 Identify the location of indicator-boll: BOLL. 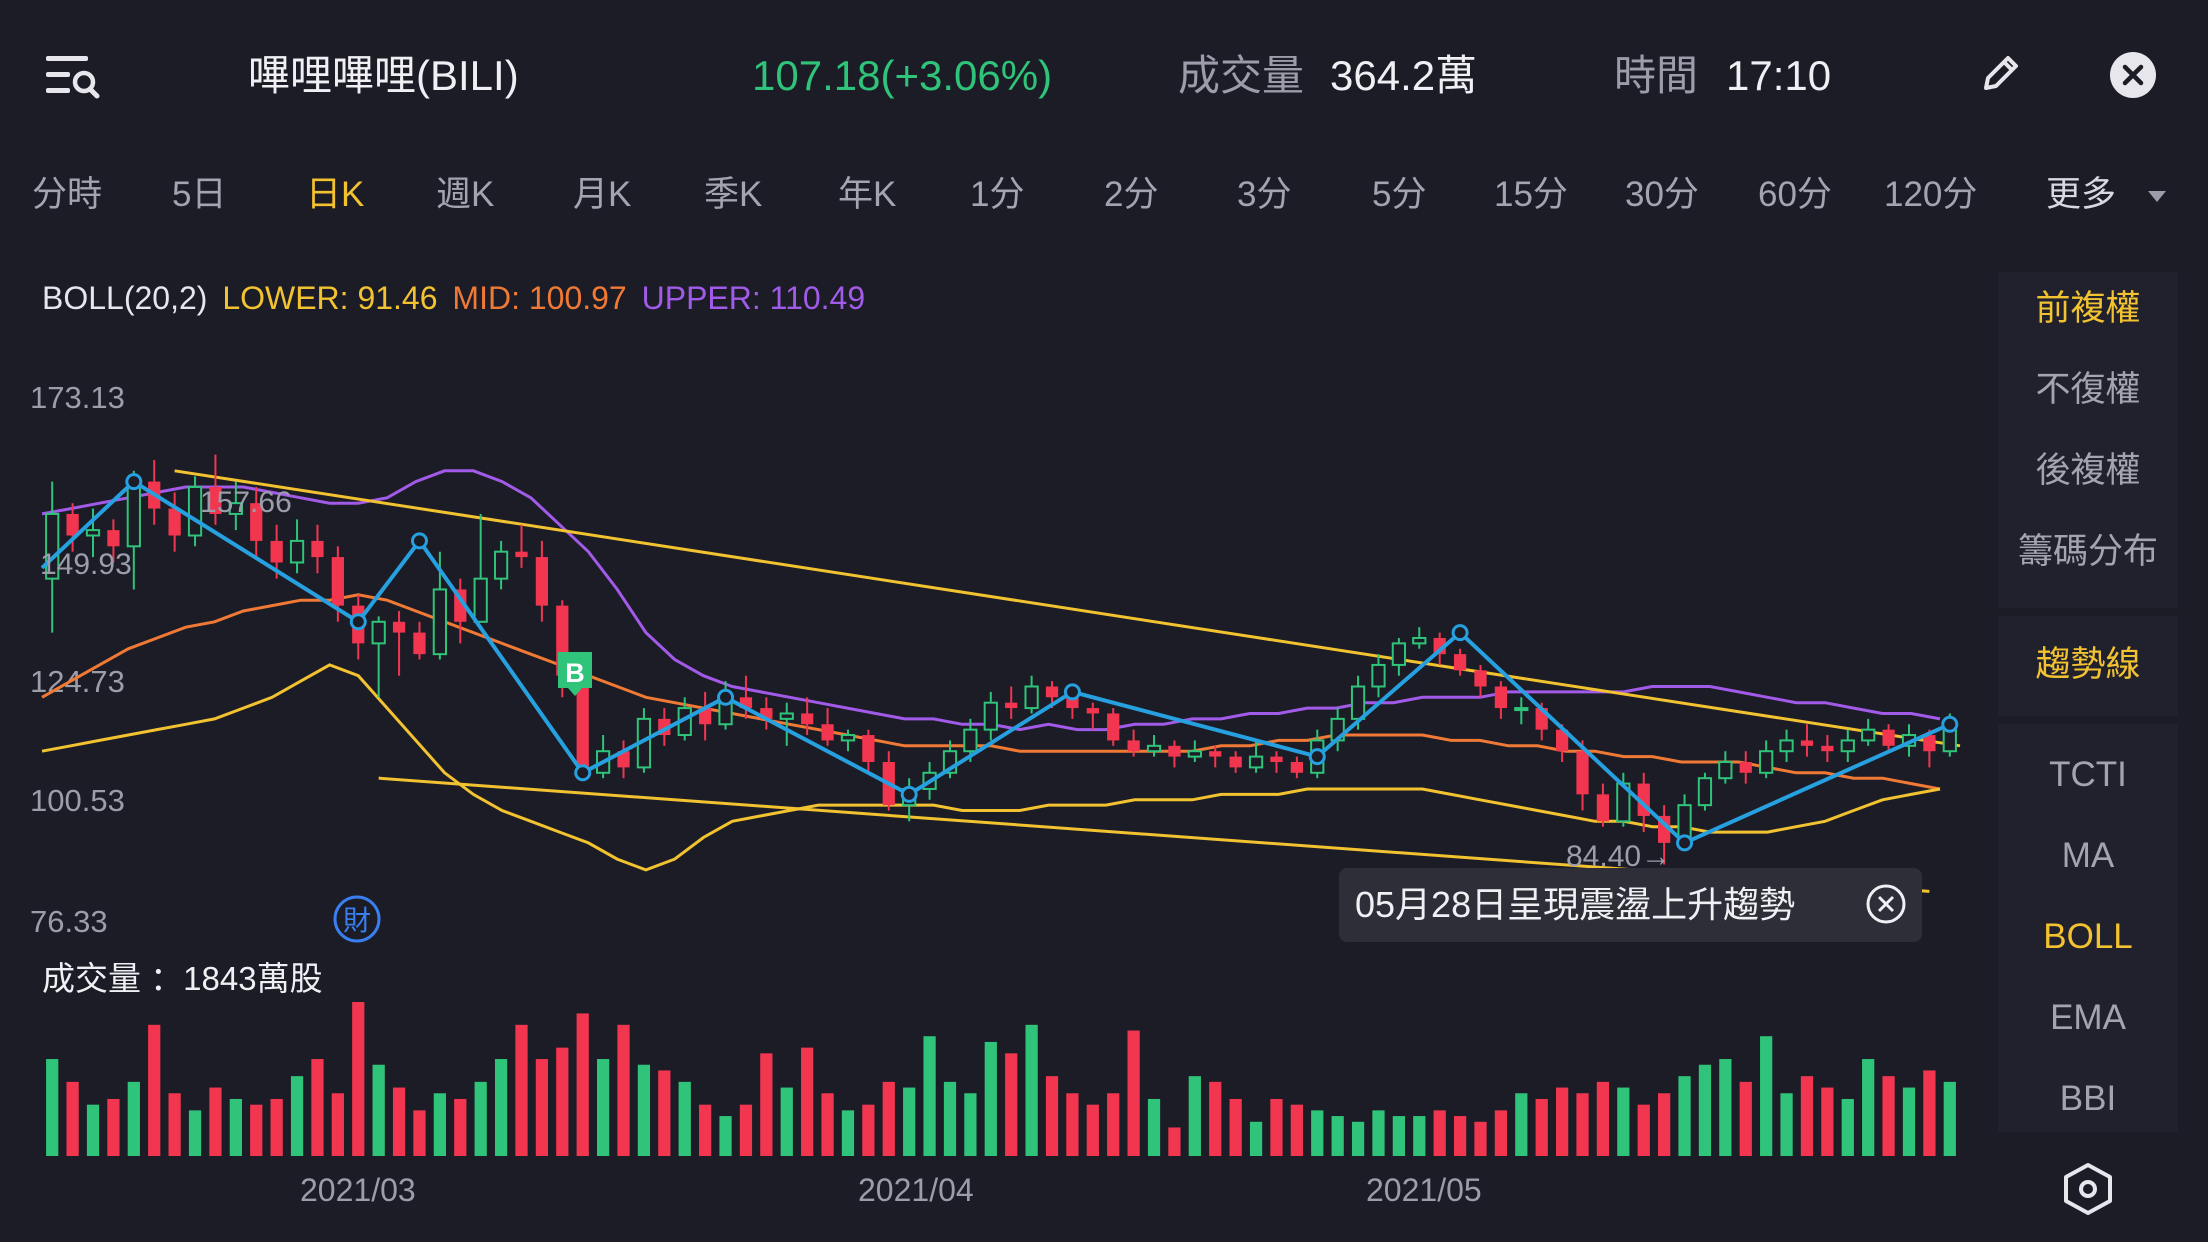
(2088, 936).